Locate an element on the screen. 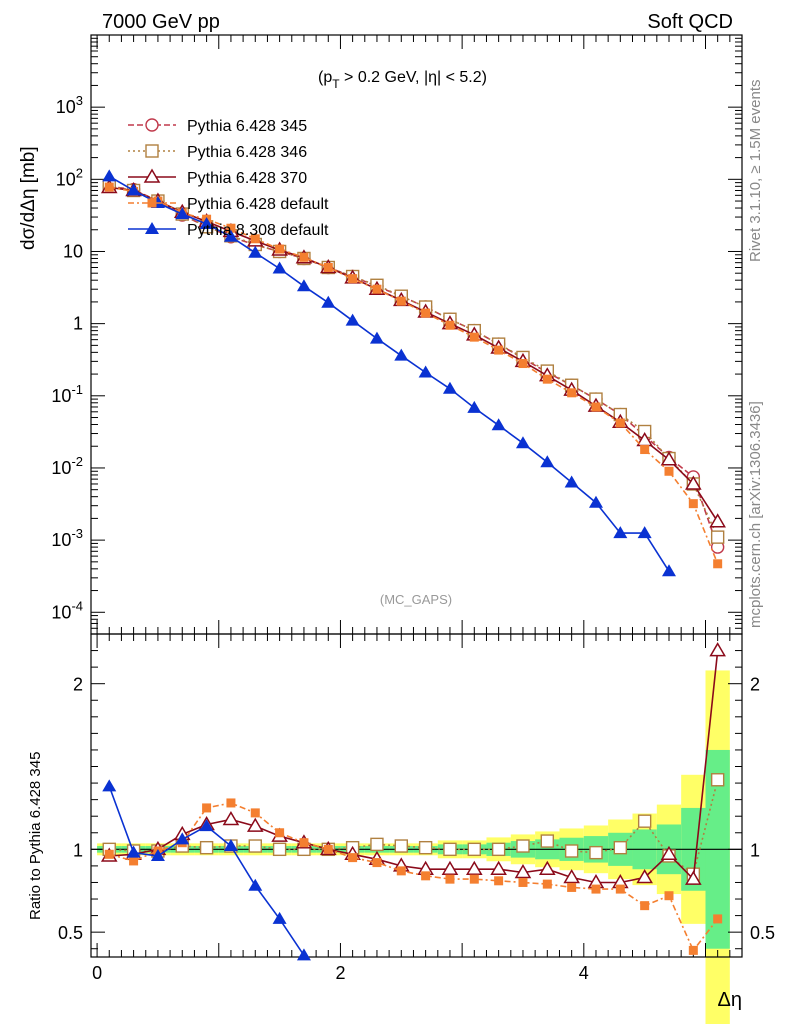 This screenshot has height=1024, width=786. legend-label-p8def: Pythia 8.308 default is located at coordinates (258, 230).